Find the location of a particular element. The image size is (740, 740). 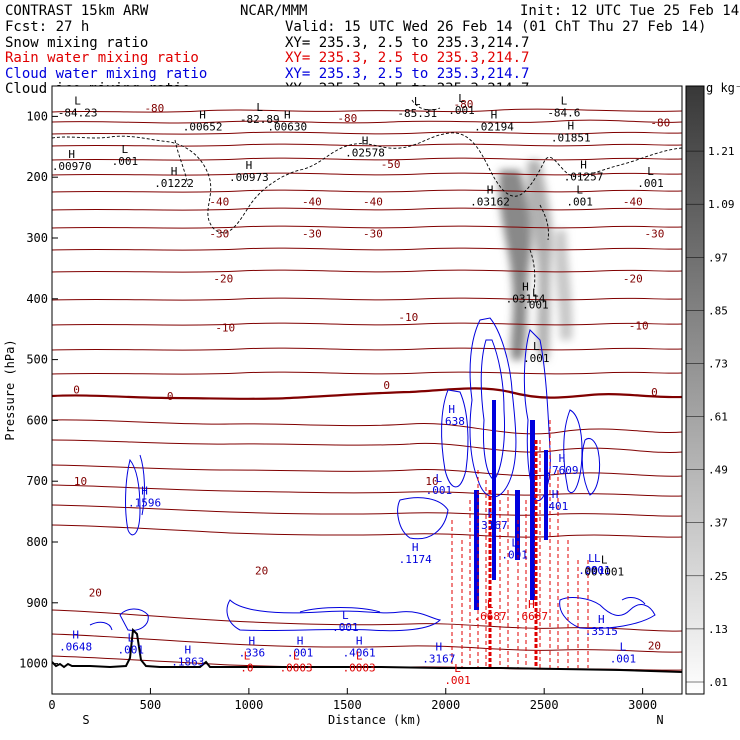

extremum-value: .1596 is located at coordinates (144, 502).